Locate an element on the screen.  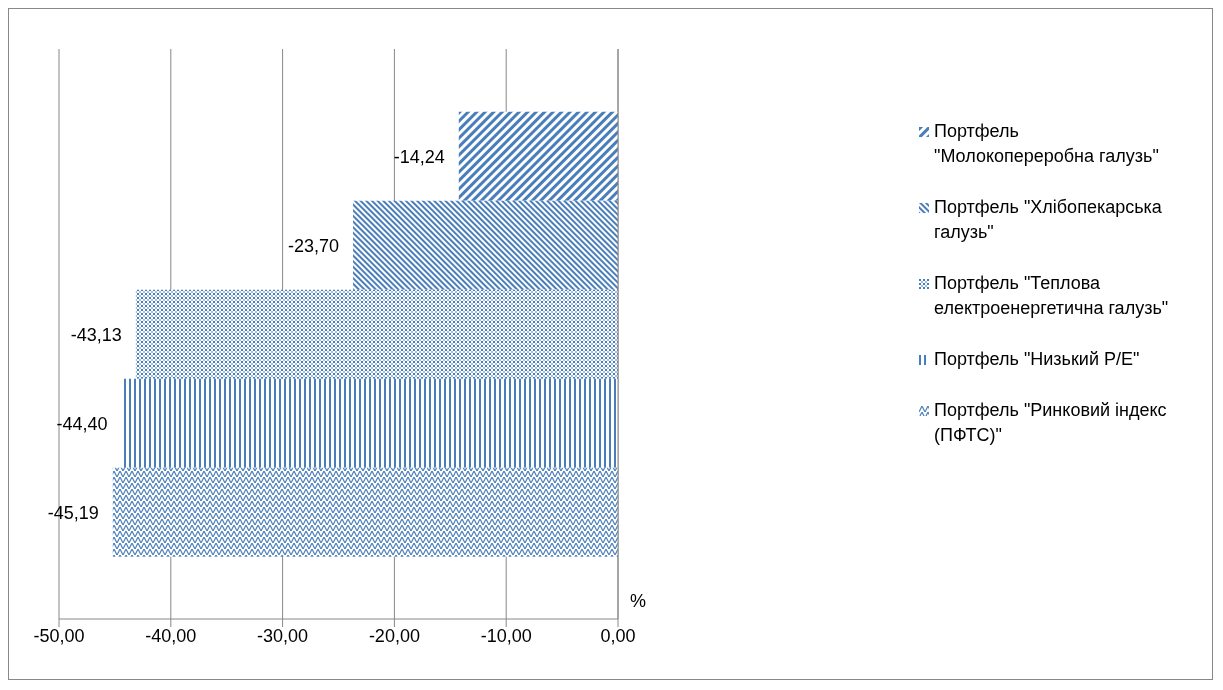
x-tick-label: -30,00 is located at coordinates (283, 635).